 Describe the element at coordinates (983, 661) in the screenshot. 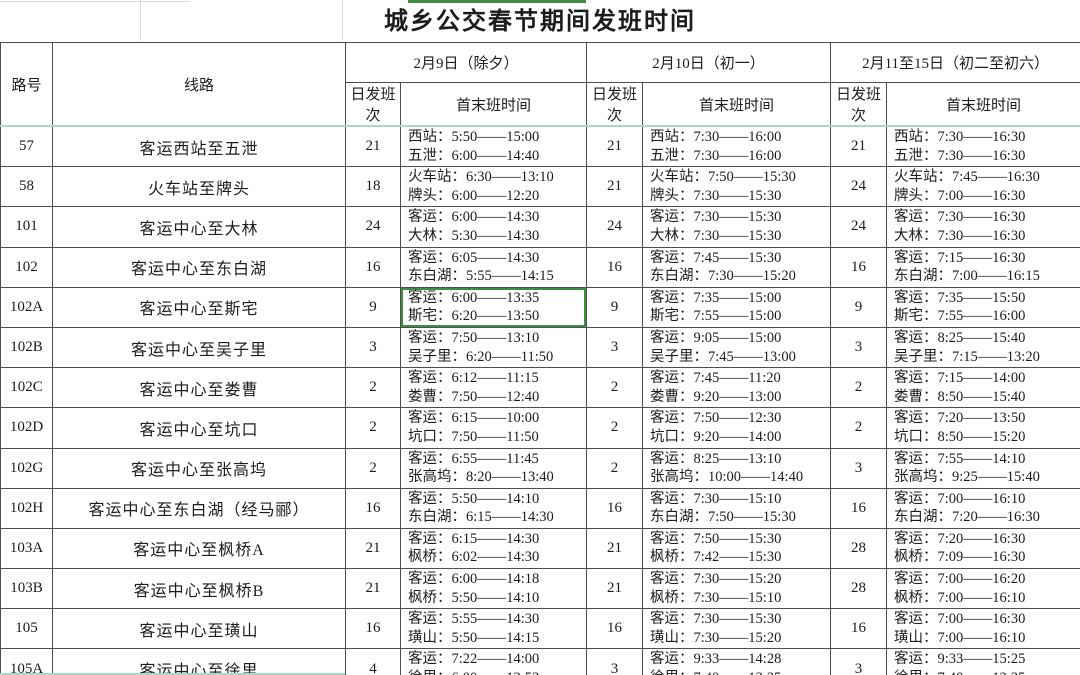

I see `first-last-times-cell-feb11-15: 客运：9:33——15:25 徐里：7:40——13:25` at that location.